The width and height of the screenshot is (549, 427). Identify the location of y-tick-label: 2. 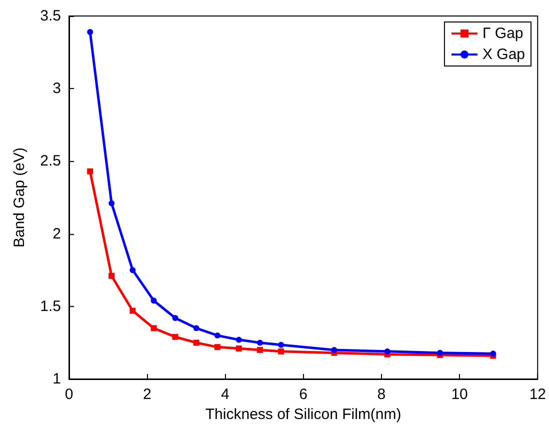
(56, 233).